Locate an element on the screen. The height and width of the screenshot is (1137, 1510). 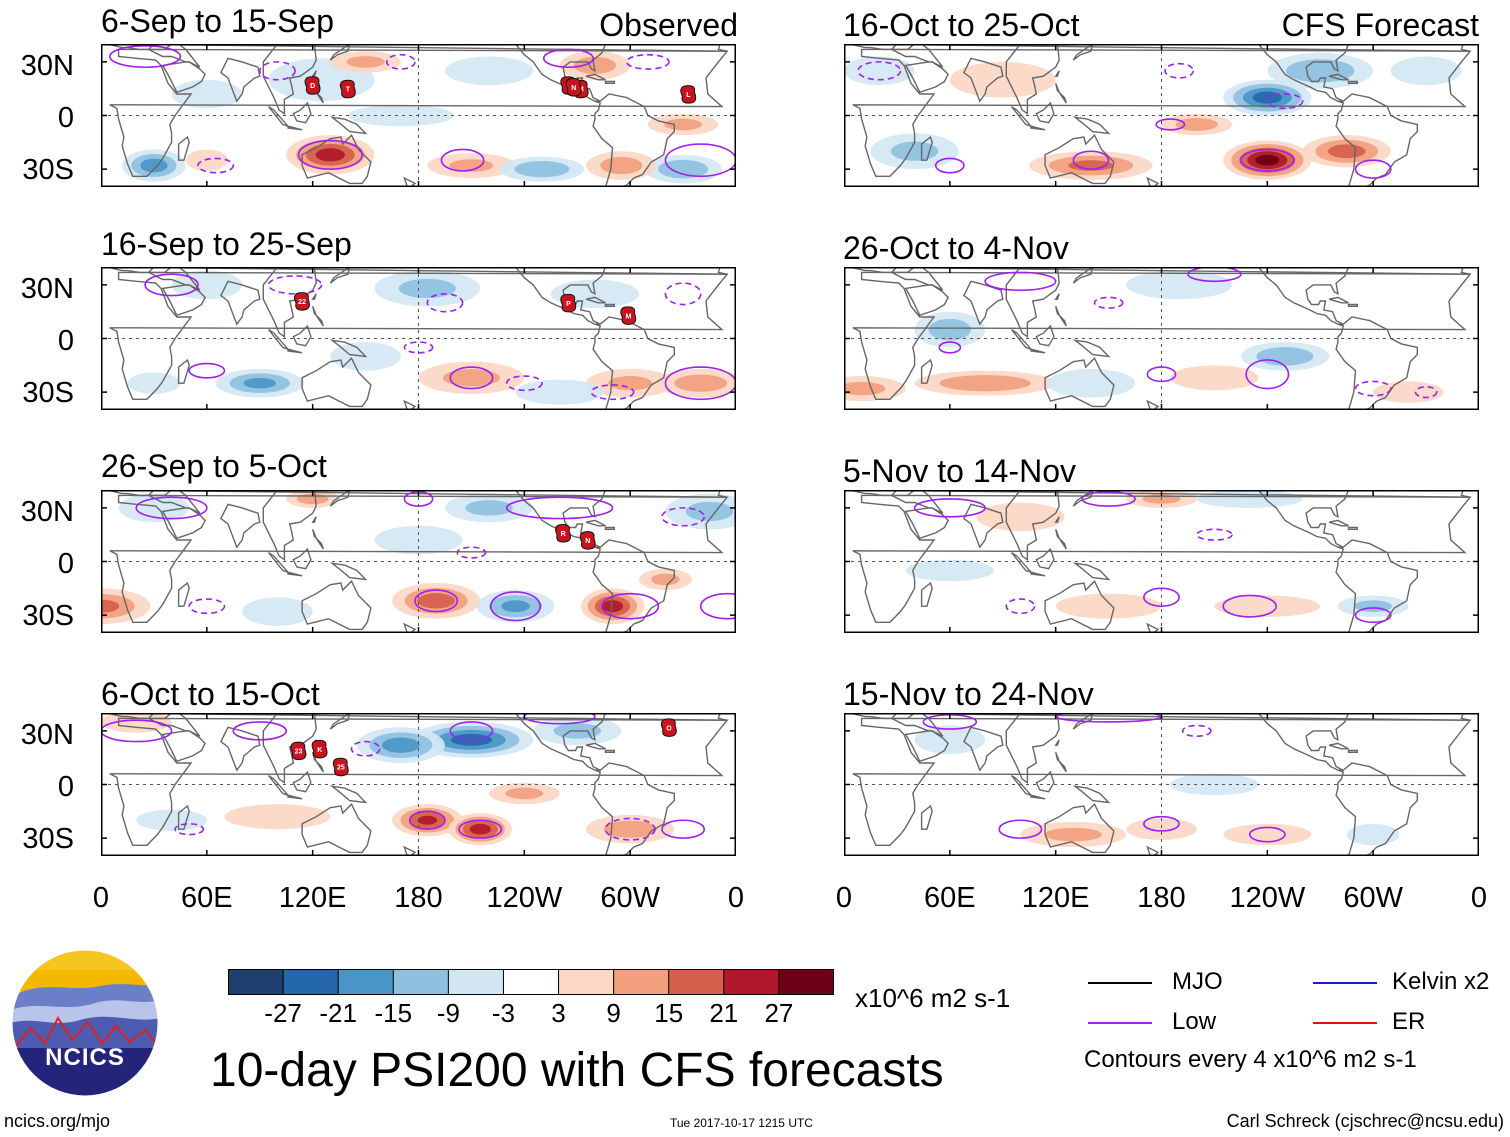
storm-label: 23 is located at coordinates (299, 752).